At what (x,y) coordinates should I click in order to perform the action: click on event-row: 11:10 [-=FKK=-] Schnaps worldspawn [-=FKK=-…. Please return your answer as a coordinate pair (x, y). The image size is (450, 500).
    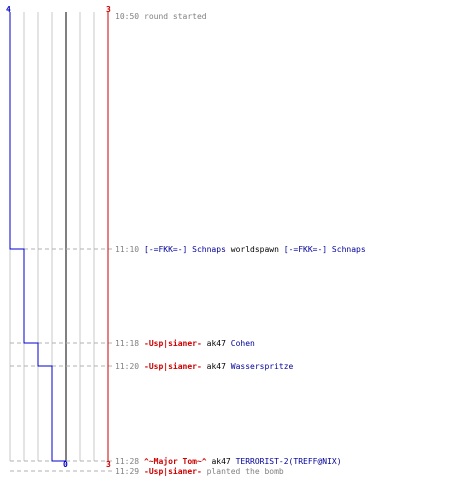
    Looking at the image, I should click on (240, 249).